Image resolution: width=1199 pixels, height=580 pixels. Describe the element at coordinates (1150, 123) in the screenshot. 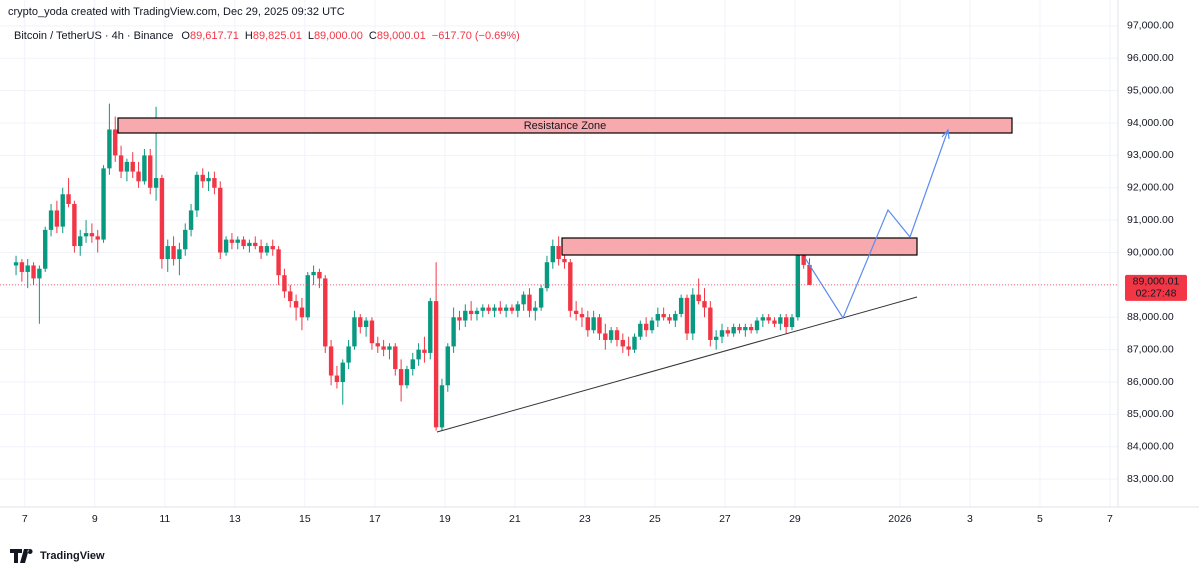

I see `y-tick-label: 94,000.00` at that location.